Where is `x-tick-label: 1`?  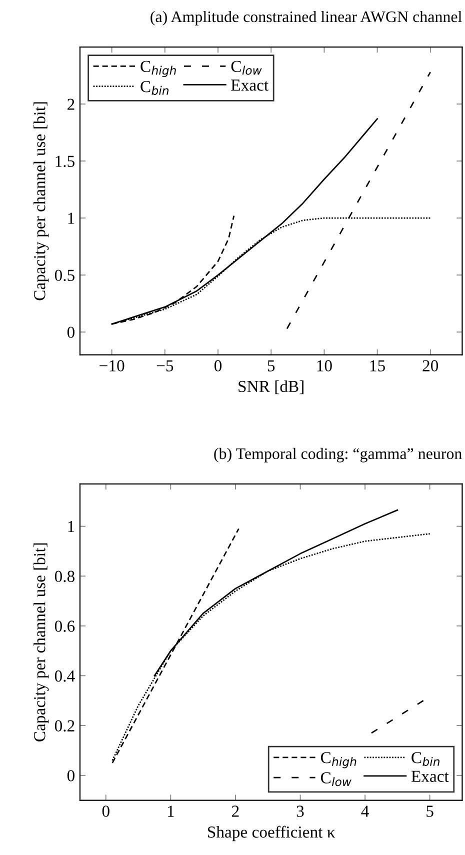 x-tick-label: 1 is located at coordinates (171, 811).